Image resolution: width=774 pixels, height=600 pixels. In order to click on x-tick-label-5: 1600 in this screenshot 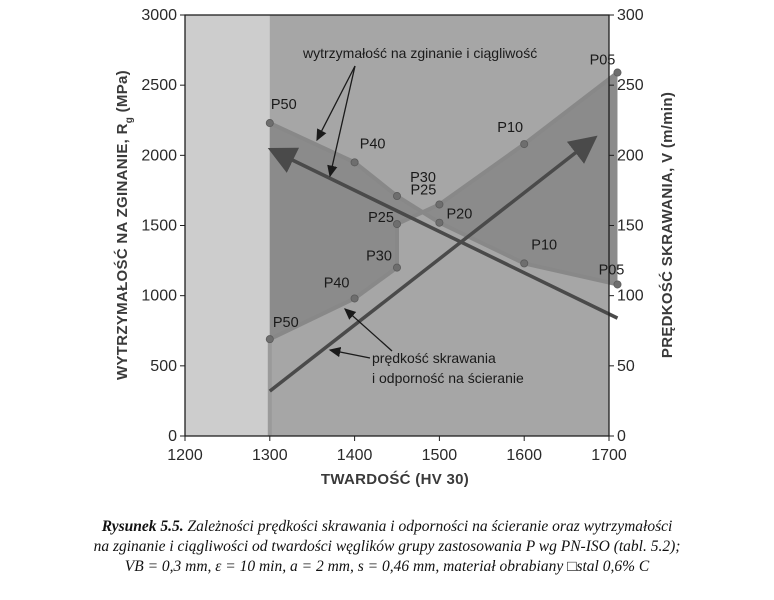, I will do `click(524, 455)`.